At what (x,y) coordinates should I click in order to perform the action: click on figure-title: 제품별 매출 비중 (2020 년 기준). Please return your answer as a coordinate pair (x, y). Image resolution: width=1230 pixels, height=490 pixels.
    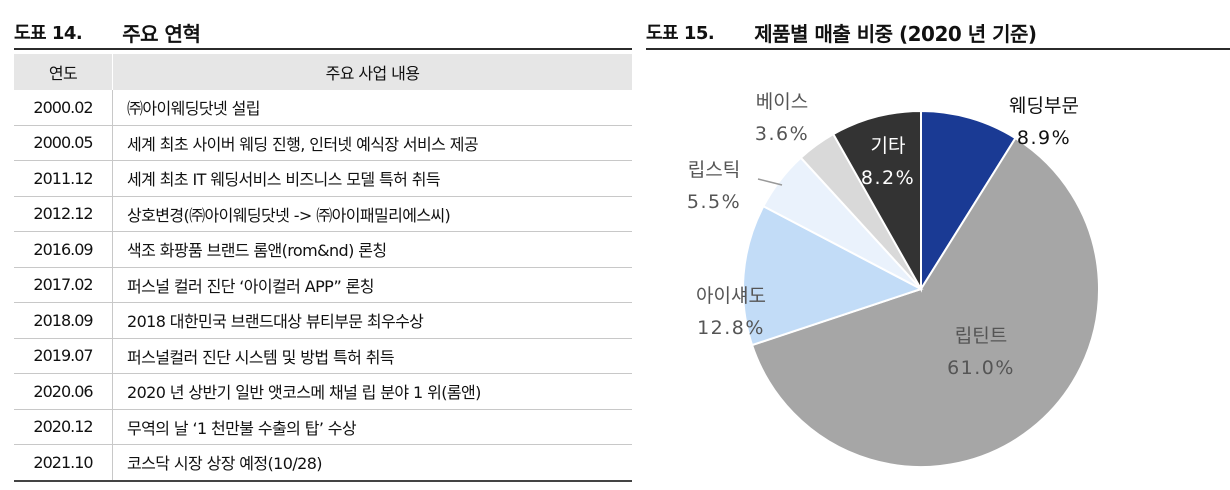
    Looking at the image, I should click on (895, 33).